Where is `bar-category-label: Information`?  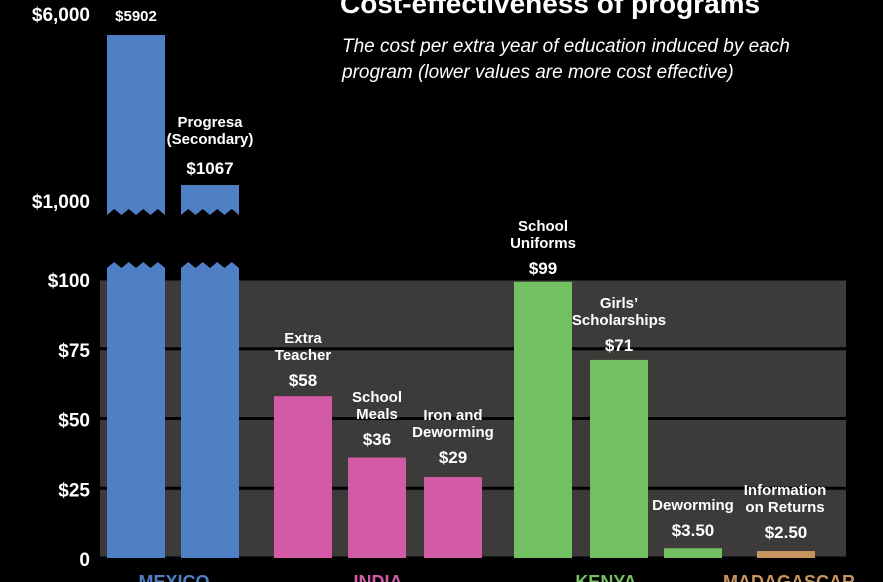 bar-category-label: Information is located at coordinates (785, 490).